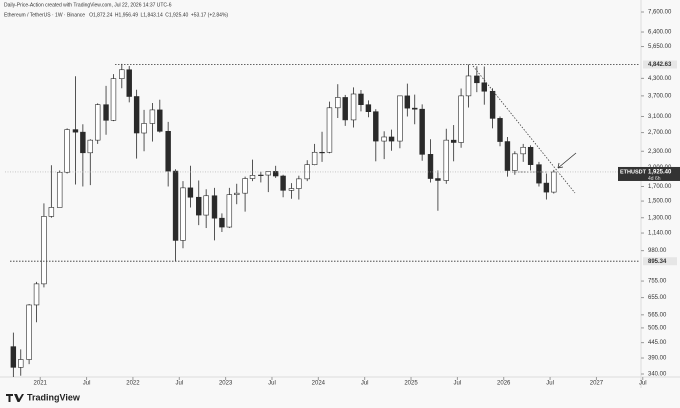 Image resolution: width=680 pixels, height=408 pixels. Describe the element at coordinates (660, 96) in the screenshot. I see `y-tick-label: 3,700.00` at that location.